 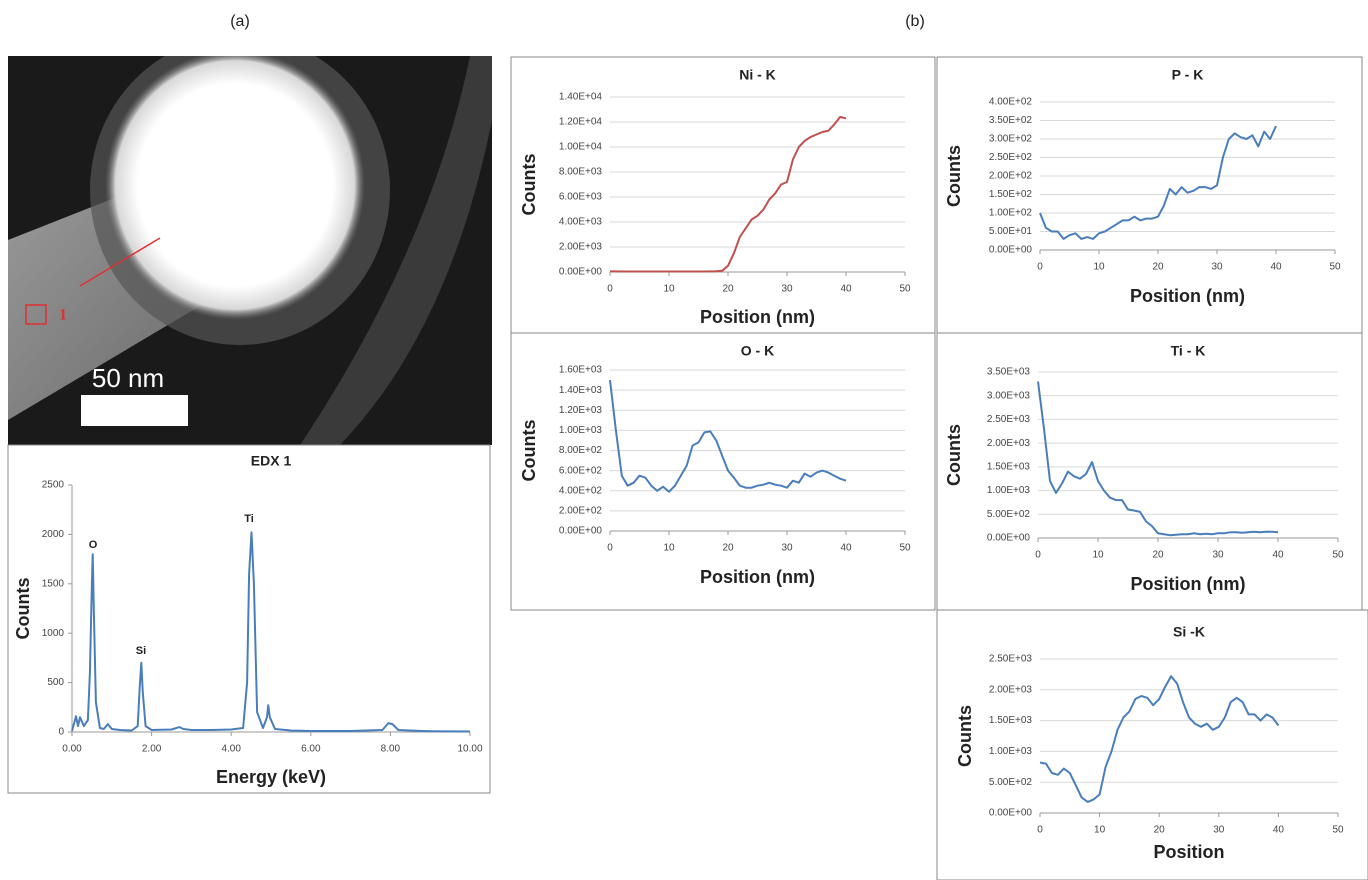 What do you see at coordinates (53, 485) in the screenshot?
I see `y-tick-label: 2500` at bounding box center [53, 485].